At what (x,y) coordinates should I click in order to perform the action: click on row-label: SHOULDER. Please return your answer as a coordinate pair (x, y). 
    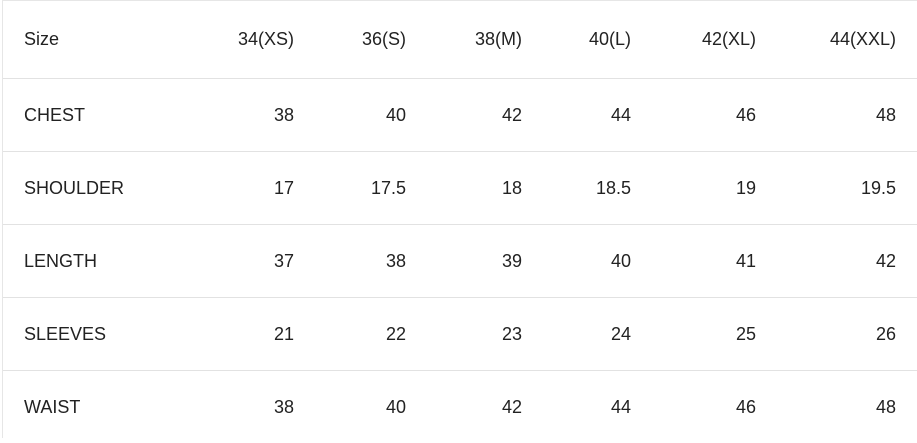
    Looking at the image, I should click on (89, 188).